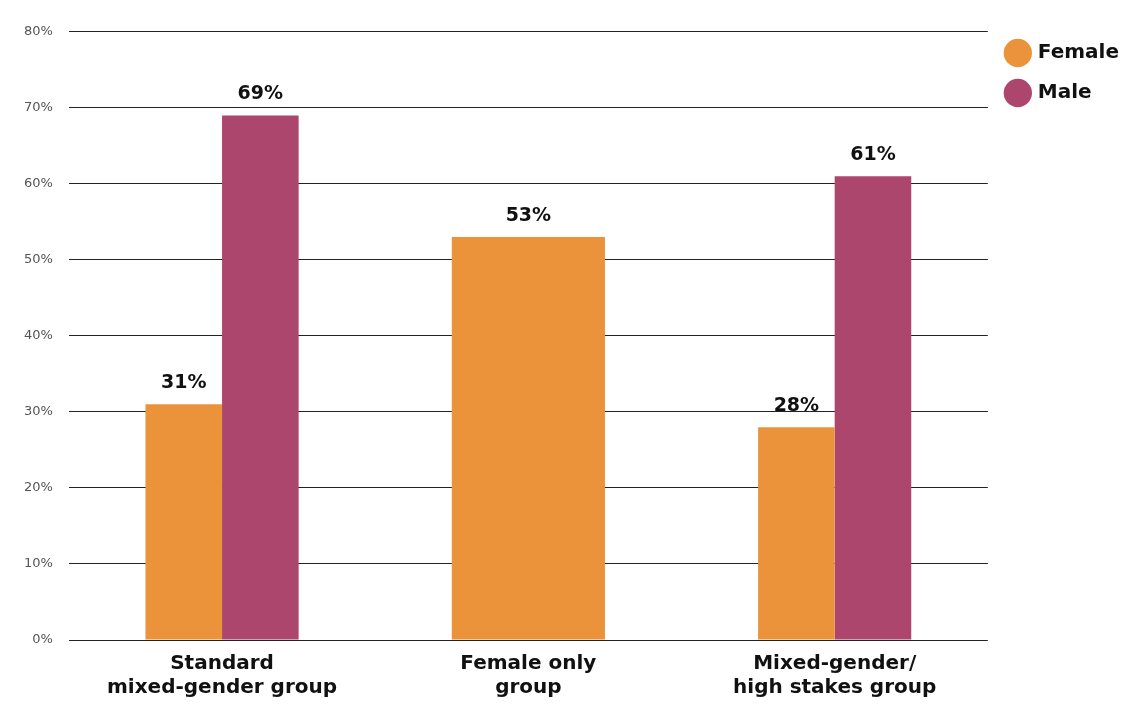 The width and height of the screenshot is (1147, 720). I want to click on data-label: 53%, so click(528, 213).